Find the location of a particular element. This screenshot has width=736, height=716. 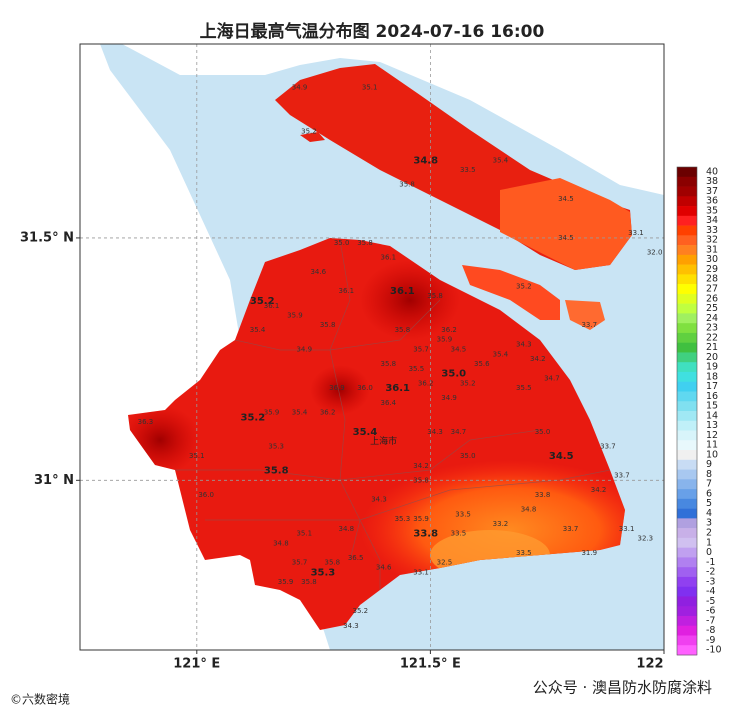

station-temp: 36.2 is located at coordinates (449, 330).